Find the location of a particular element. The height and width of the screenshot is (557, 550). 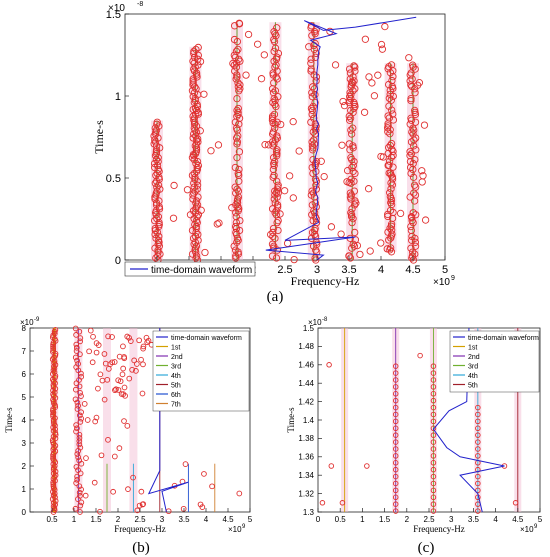

x-tick-label: 3 is located at coordinates (317, 270).